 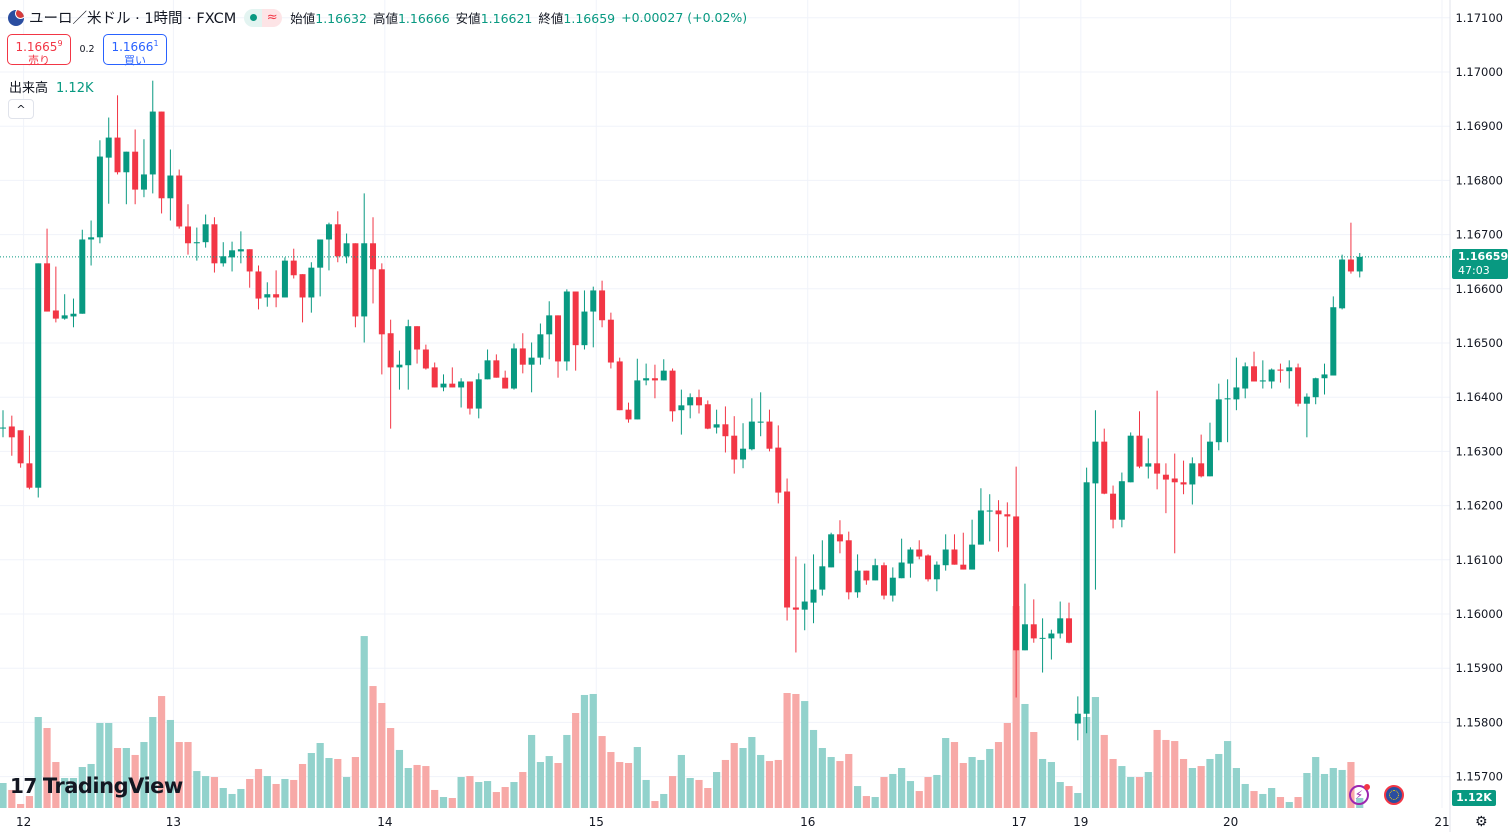 What do you see at coordinates (96, 786) in the screenshot?
I see `tradingview-logo: 17 TradingView` at bounding box center [96, 786].